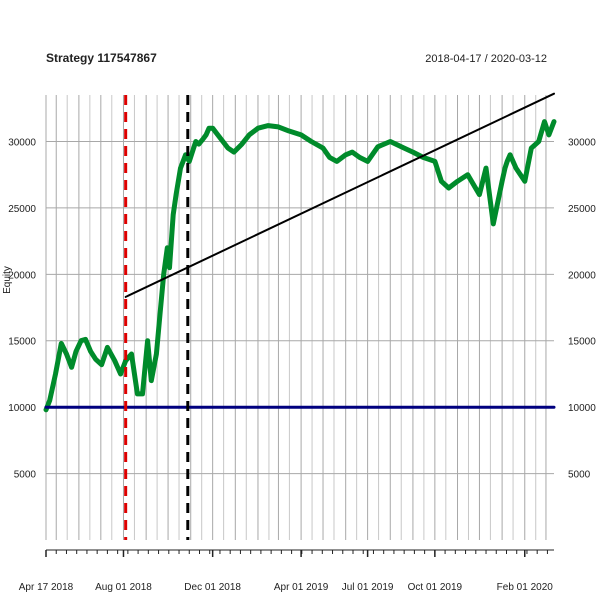 The height and width of the screenshot is (600, 600). What do you see at coordinates (525, 587) in the screenshot?
I see `x-tick-label: Feb 01 2020` at bounding box center [525, 587].